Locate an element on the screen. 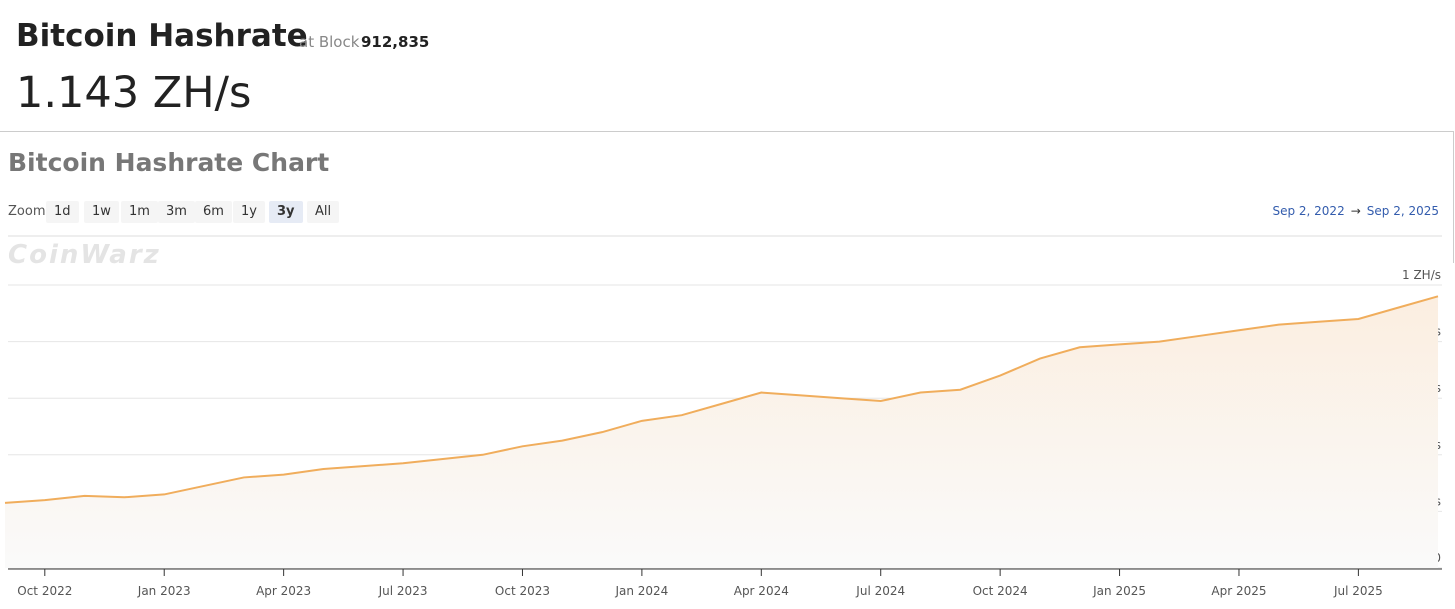 This screenshot has height=609, width=1455. x-tick-label: Oct 2023 is located at coordinates (522, 591).